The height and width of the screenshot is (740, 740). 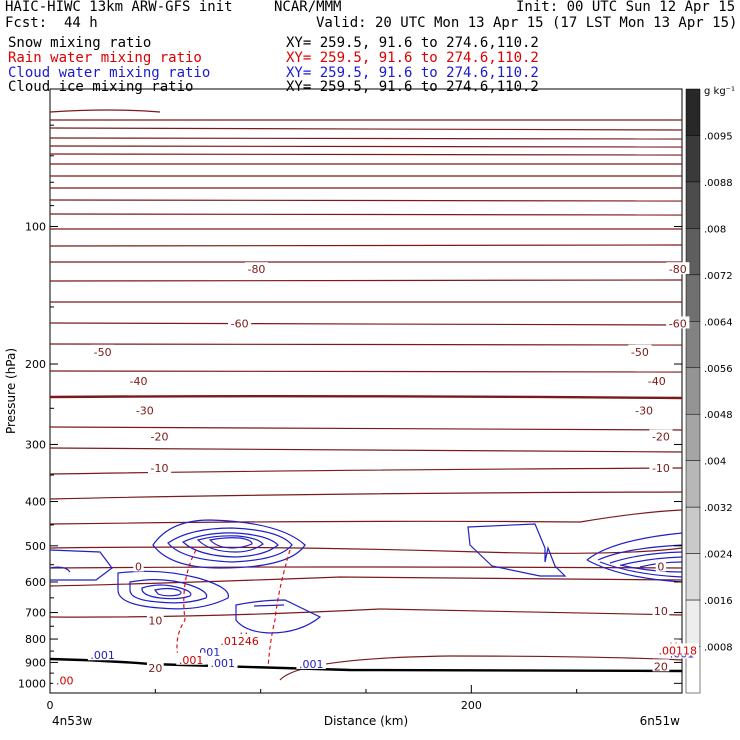 I want to click on y-axis-label: Pressure (hPa), so click(x=11, y=391).